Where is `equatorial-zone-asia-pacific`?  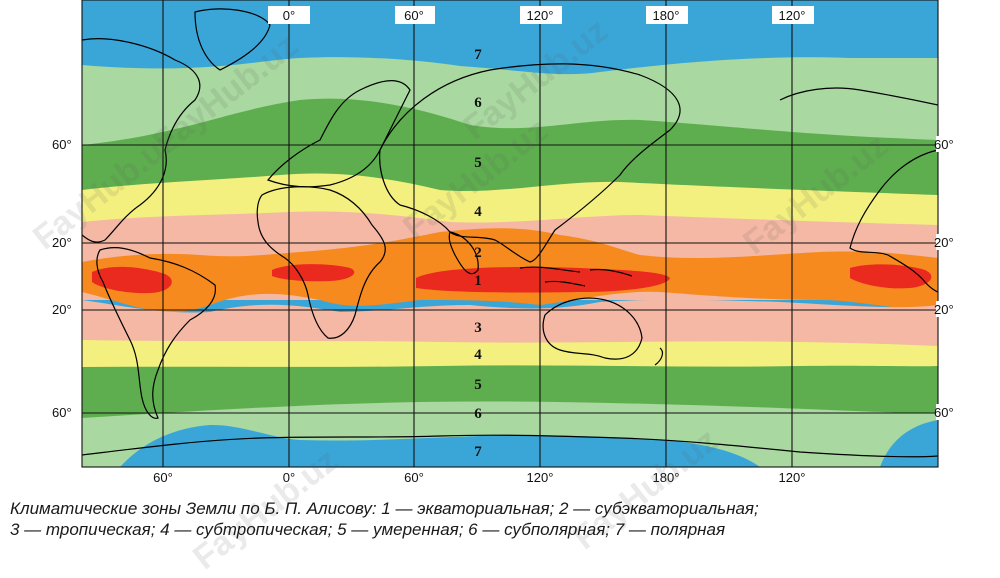
equatorial-zone-asia-pacific is located at coordinates (543, 280).